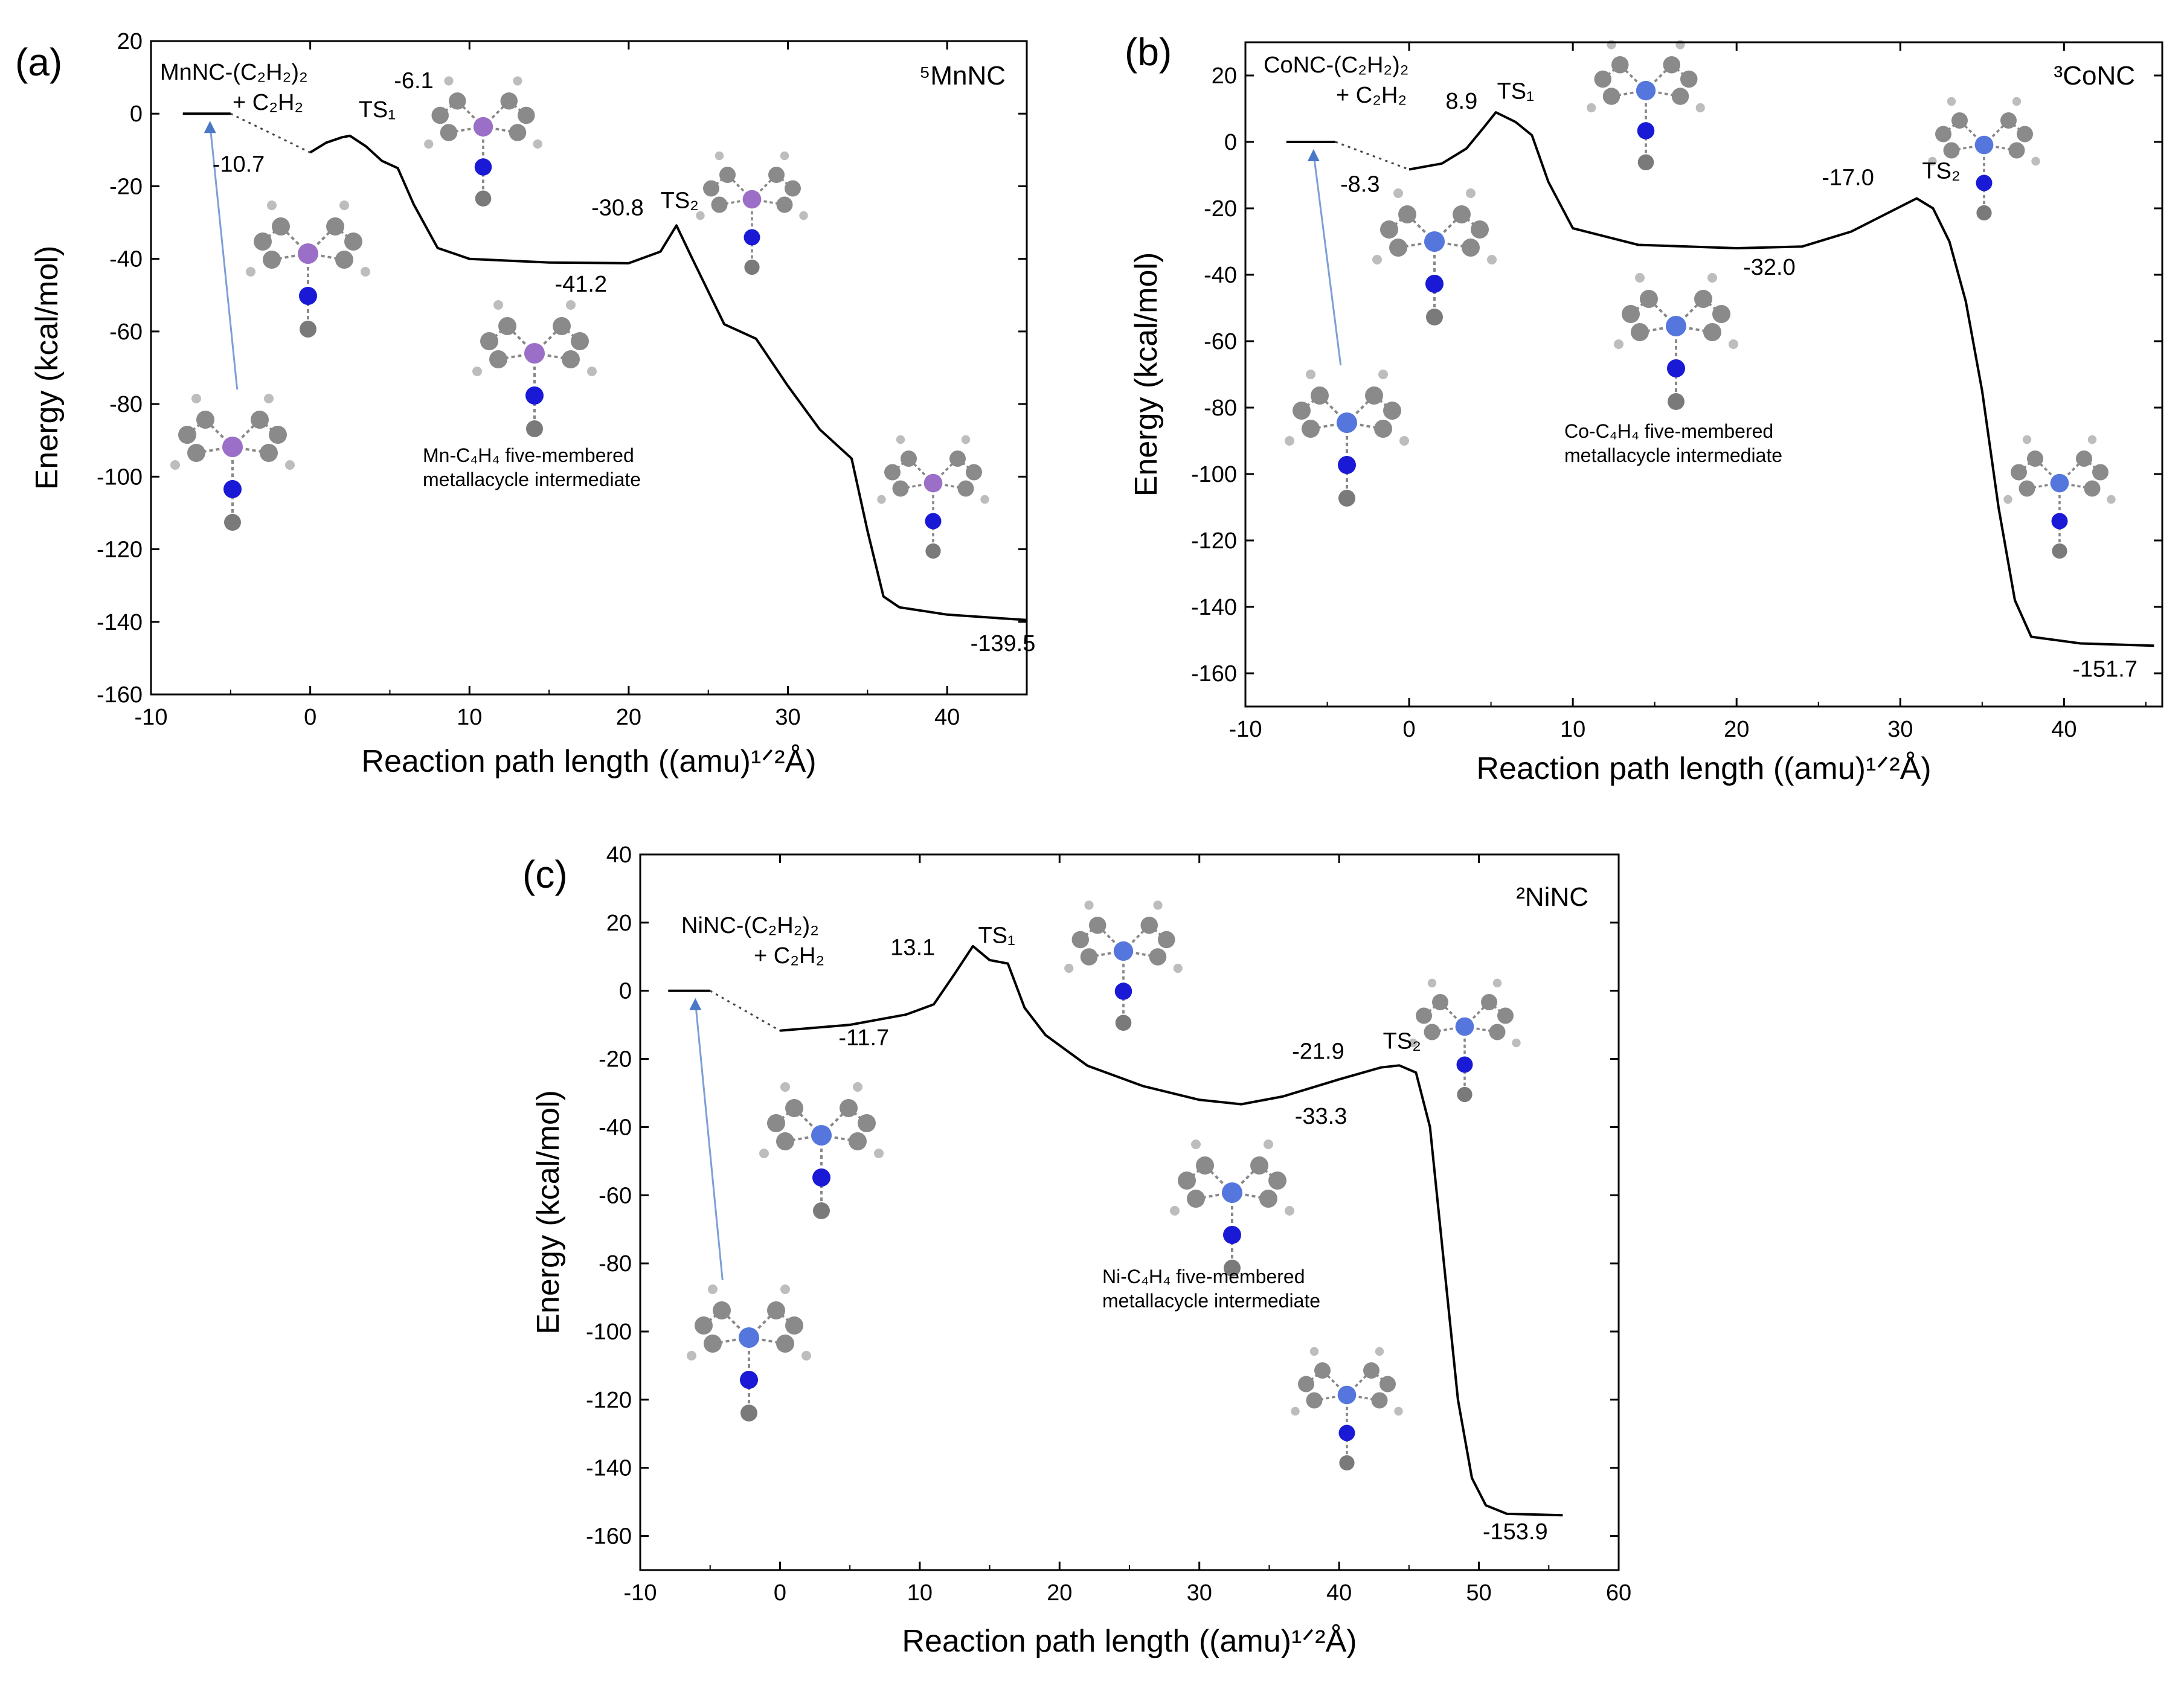  Describe the element at coordinates (1769, 267) in the screenshot. I see `energy-label: -32.0` at that location.